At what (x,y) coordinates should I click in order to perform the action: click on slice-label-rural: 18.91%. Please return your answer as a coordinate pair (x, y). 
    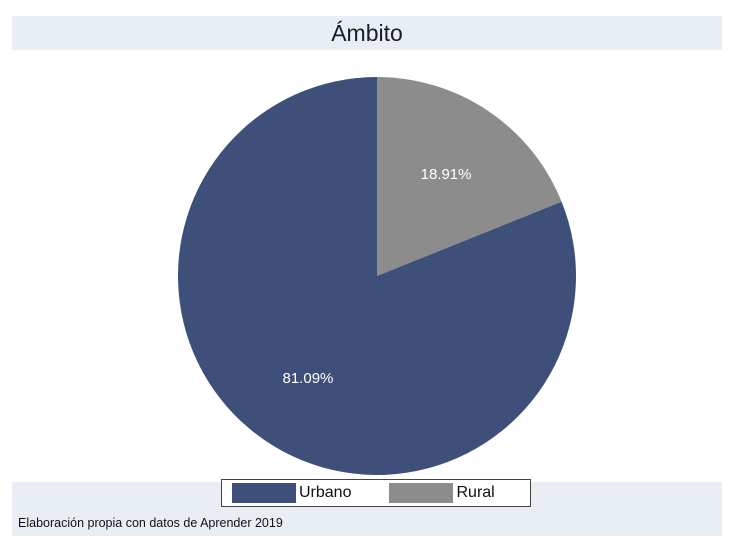
    Looking at the image, I should click on (446, 174).